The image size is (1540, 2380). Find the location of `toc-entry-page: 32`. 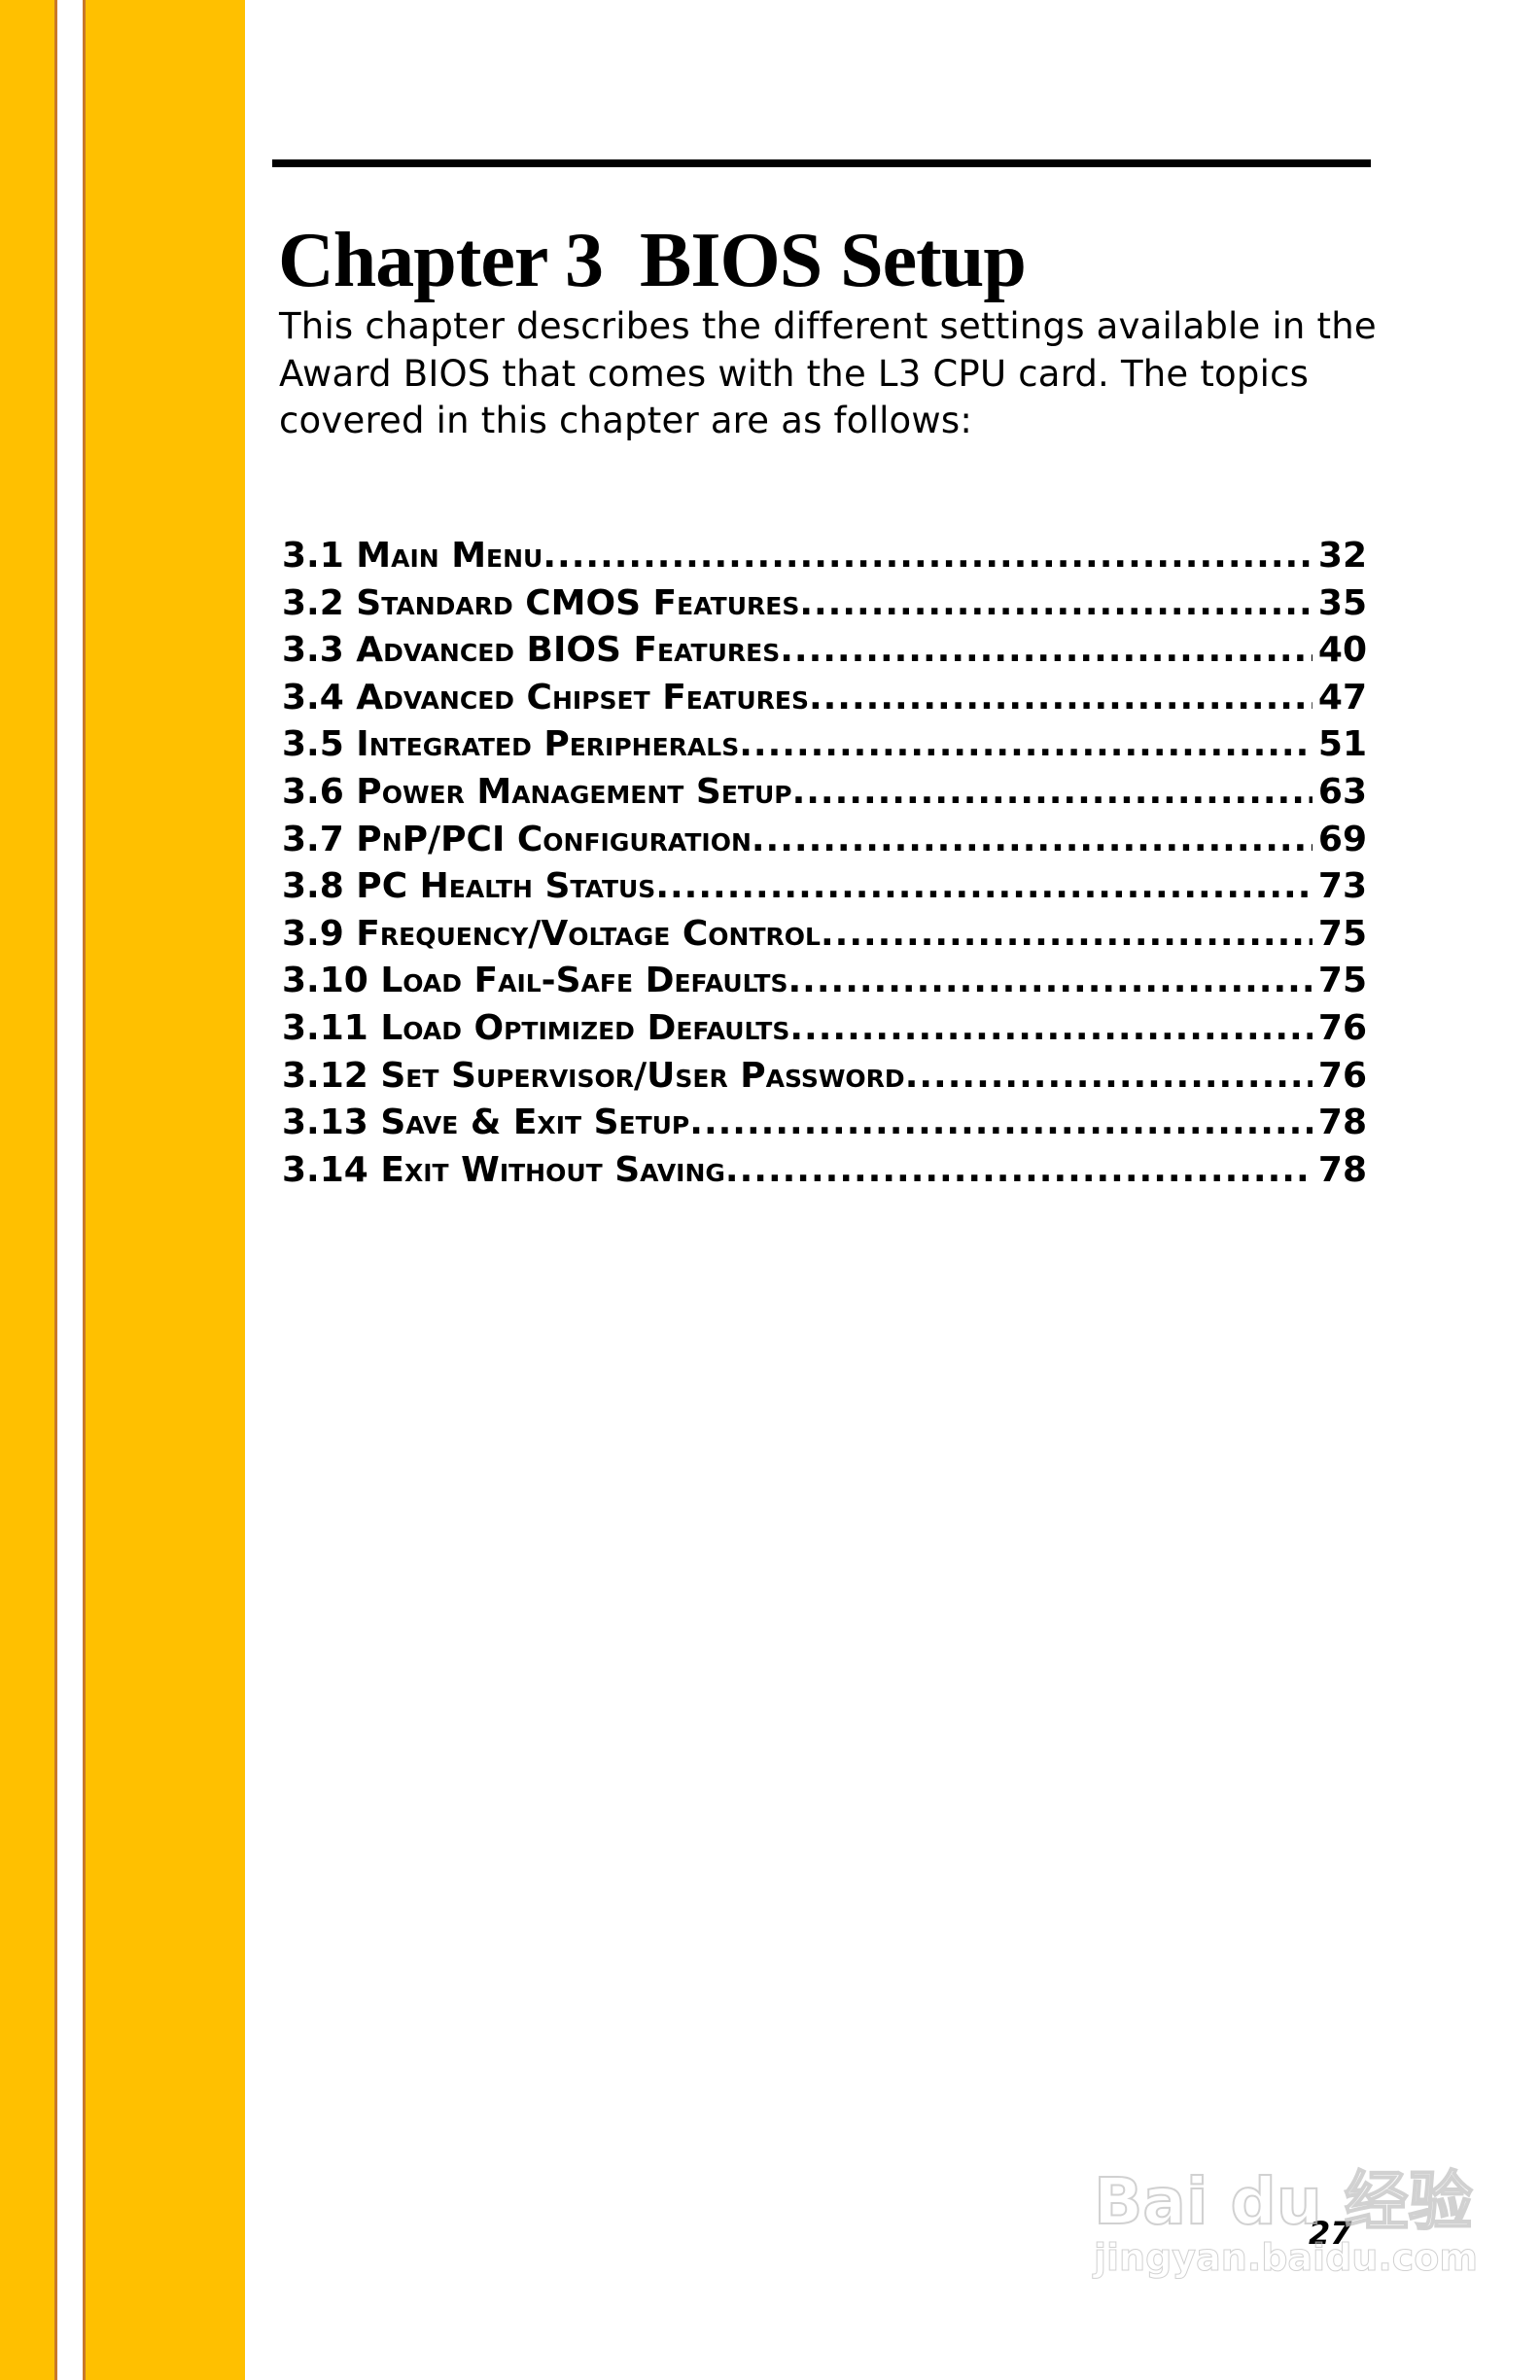

toc-entry-page: 32 is located at coordinates (1342, 556).